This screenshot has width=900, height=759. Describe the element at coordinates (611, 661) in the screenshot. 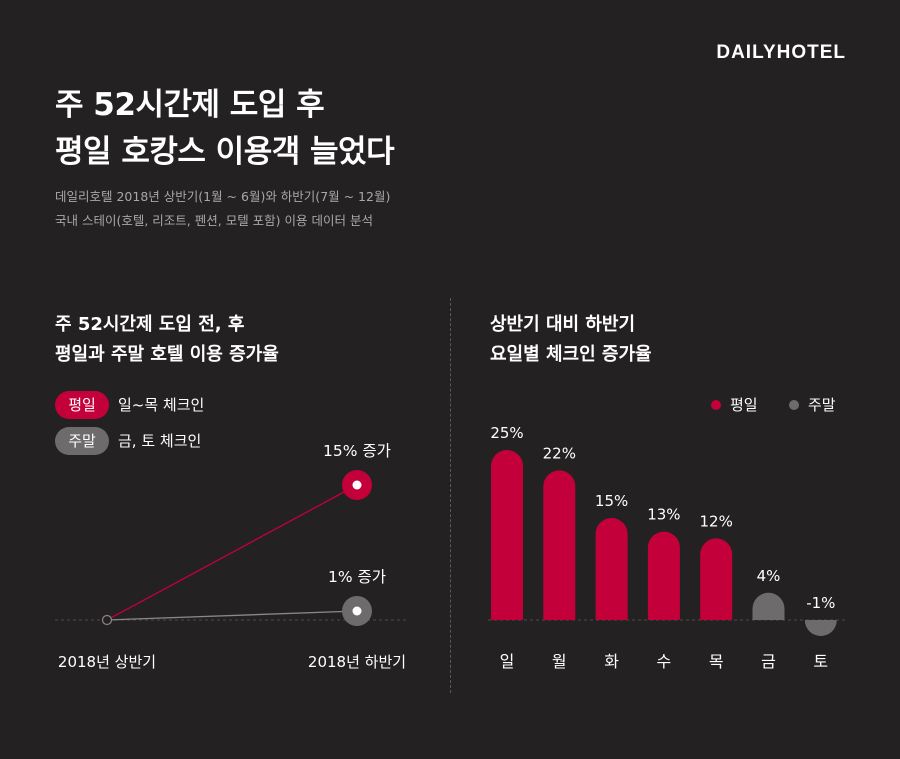

I see `bar-category-label: 화` at that location.